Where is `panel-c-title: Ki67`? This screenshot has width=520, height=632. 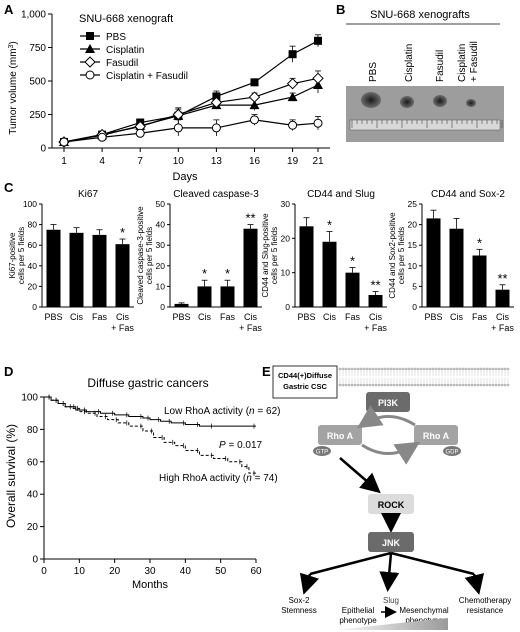 panel-c-title: Ki67 is located at coordinates (88, 194).